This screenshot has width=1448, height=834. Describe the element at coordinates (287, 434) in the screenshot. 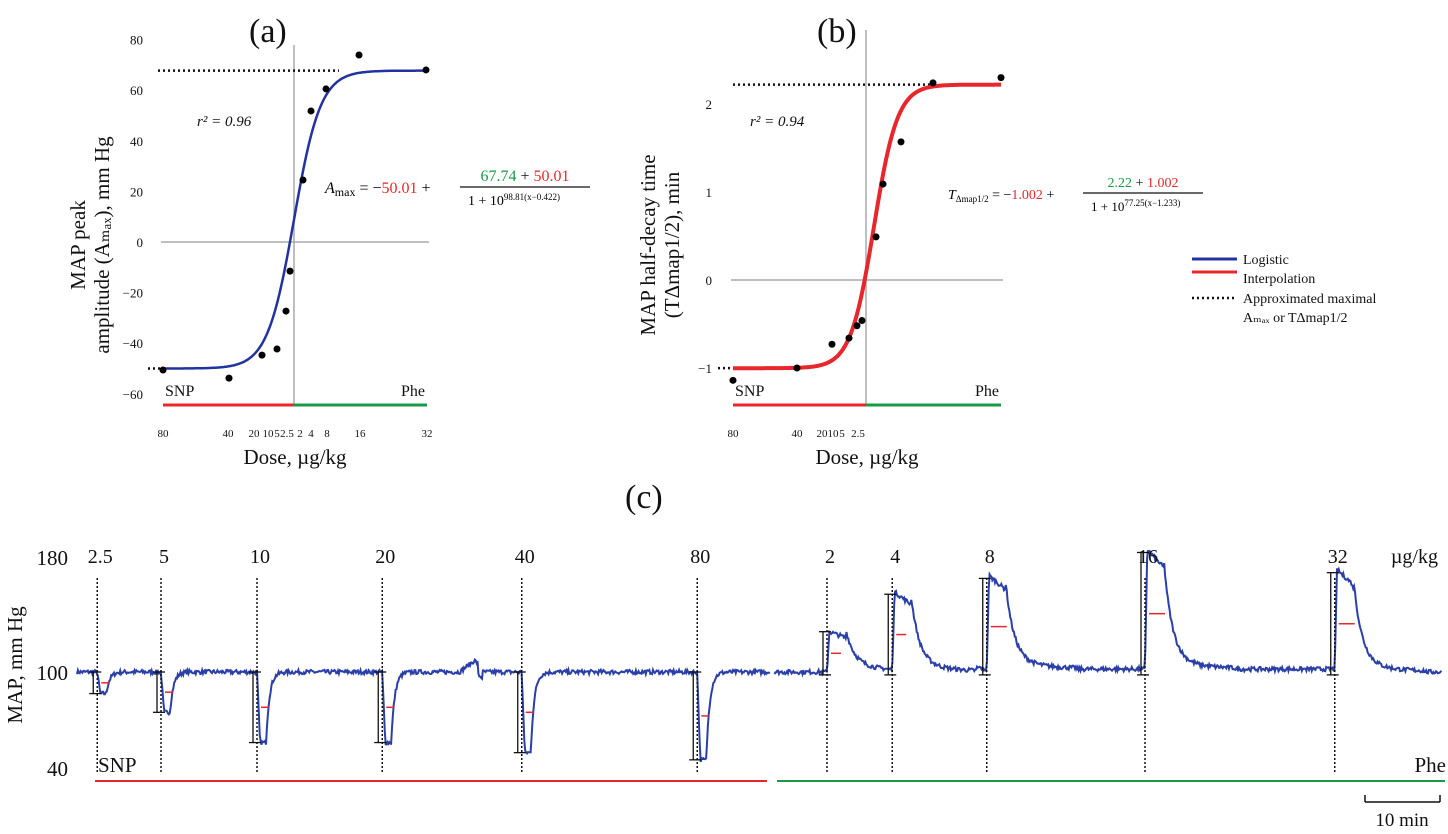

I see `x-tick-label: 2.5` at that location.